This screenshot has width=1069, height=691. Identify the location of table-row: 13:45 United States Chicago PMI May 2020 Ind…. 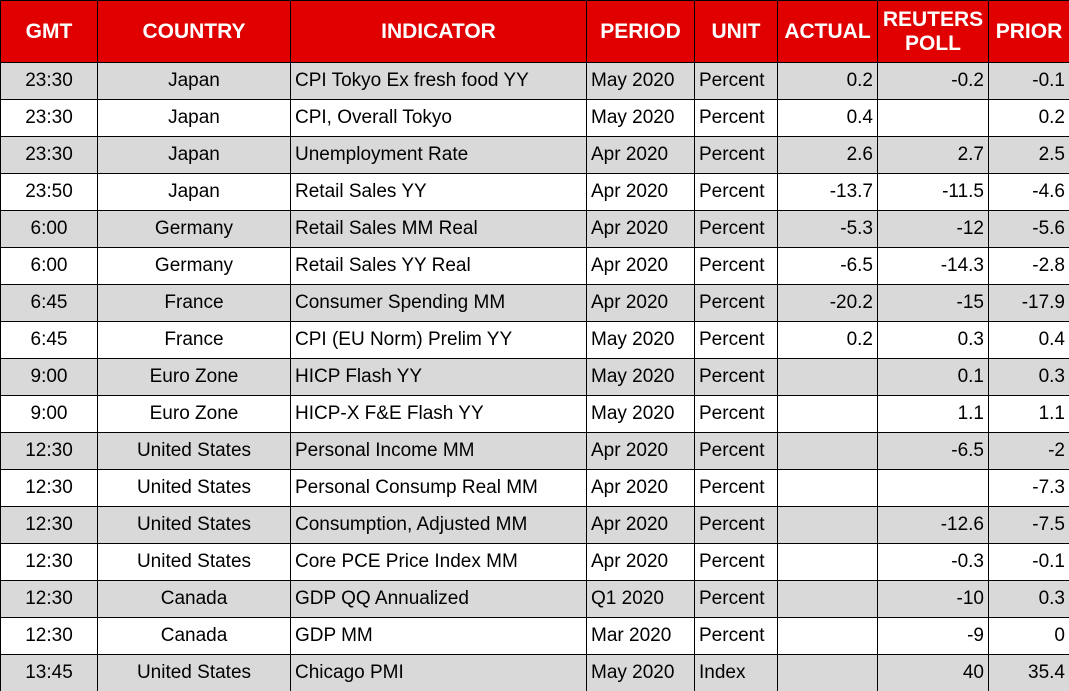
(534, 672).